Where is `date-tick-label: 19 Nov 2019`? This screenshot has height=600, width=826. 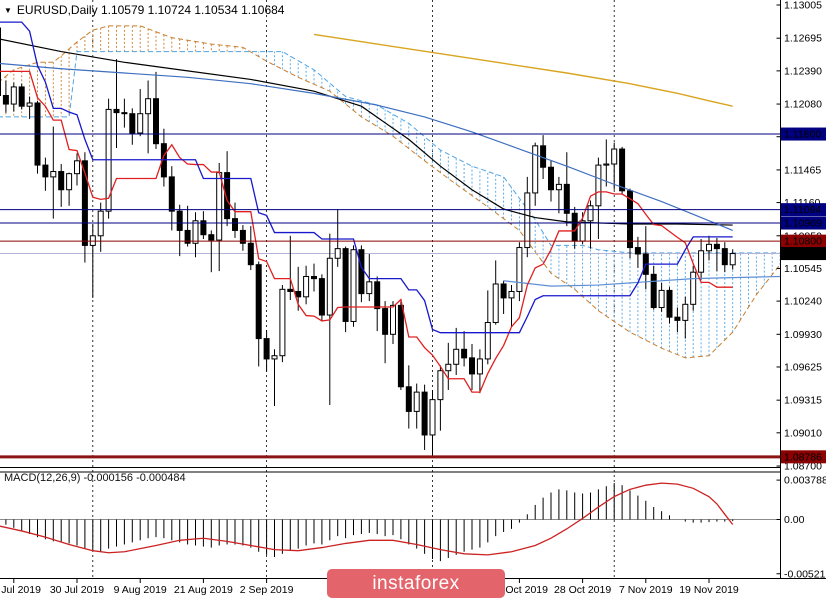
date-tick-label: 19 Nov 2019 is located at coordinates (709, 590).